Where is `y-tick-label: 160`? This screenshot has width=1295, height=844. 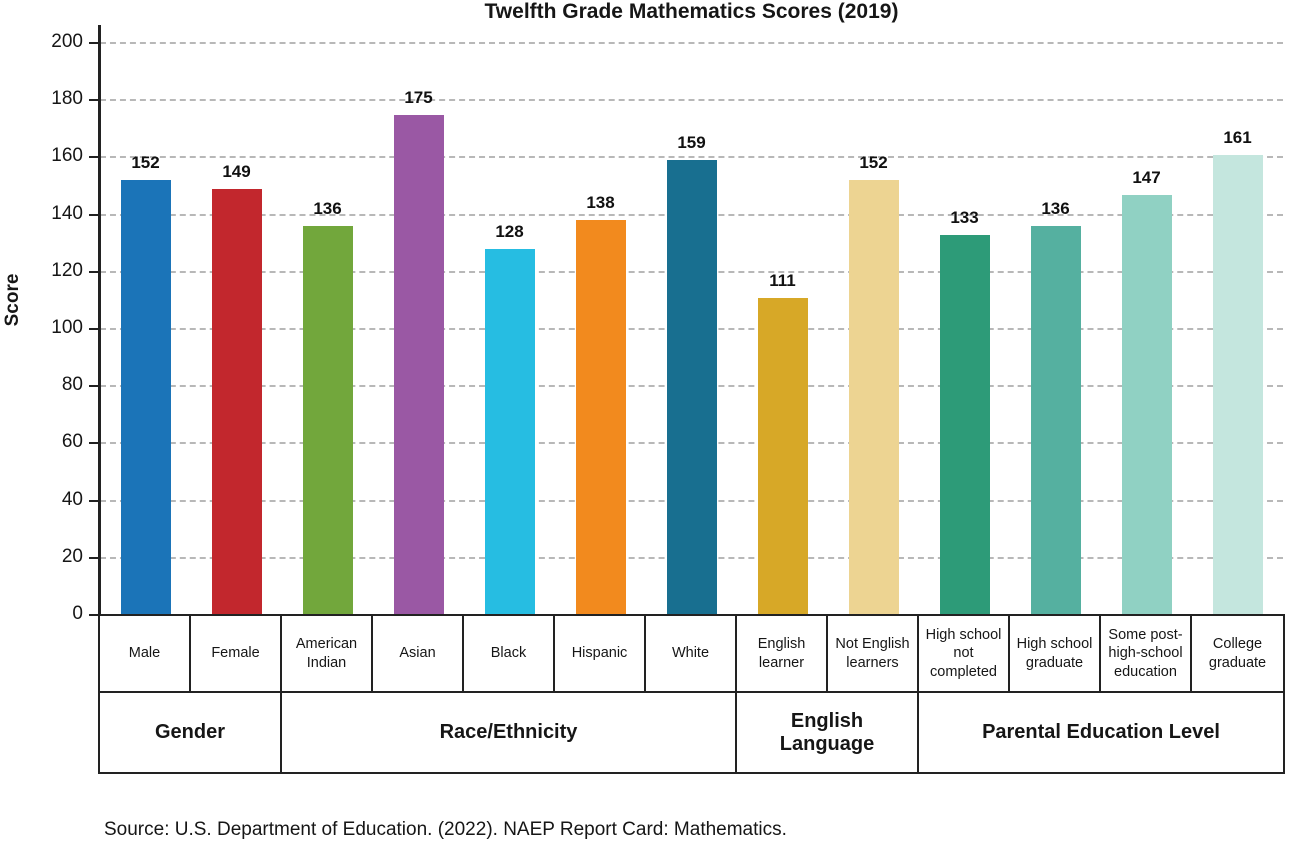 y-tick-label: 160 is located at coordinates (67, 156).